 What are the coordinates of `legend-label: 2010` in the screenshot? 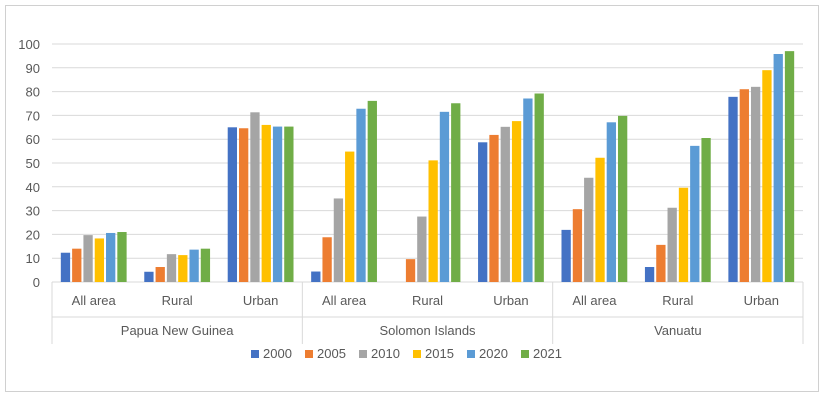 It's located at (385, 353).